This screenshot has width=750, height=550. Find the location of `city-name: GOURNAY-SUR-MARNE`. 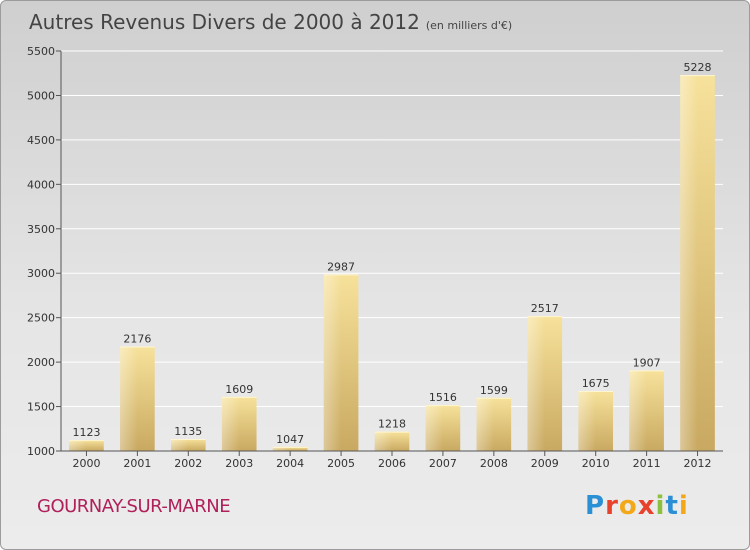

city-name: GOURNAY-SUR-MARNE is located at coordinates (134, 506).